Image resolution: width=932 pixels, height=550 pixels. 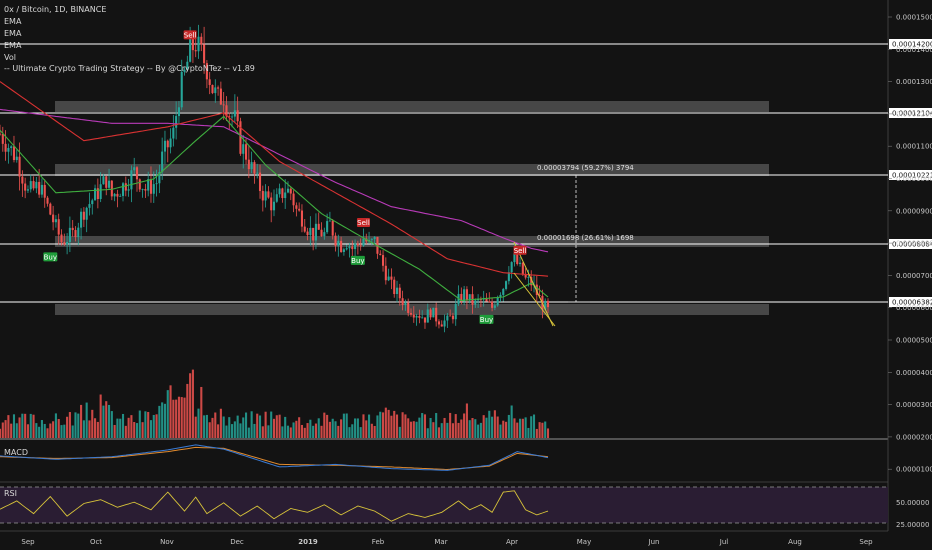 What do you see at coordinates (10, 493) in the screenshot?
I see `rsi-label: RSI` at bounding box center [10, 493].